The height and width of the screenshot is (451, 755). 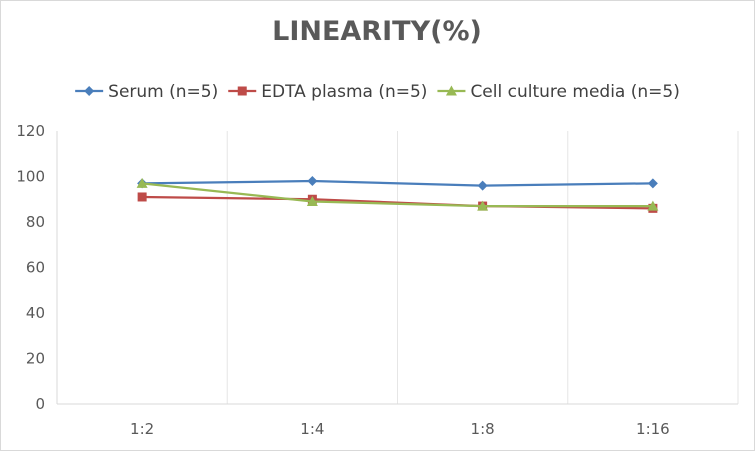 I want to click on legend-item-3: Cell culture media (n=5), so click(x=558, y=92).